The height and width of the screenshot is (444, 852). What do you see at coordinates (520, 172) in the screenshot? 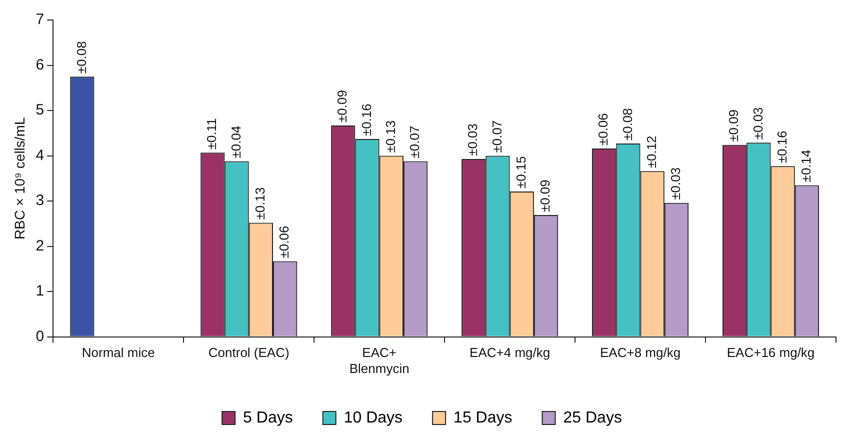
I see `annotation: ±0.15` at bounding box center [520, 172].